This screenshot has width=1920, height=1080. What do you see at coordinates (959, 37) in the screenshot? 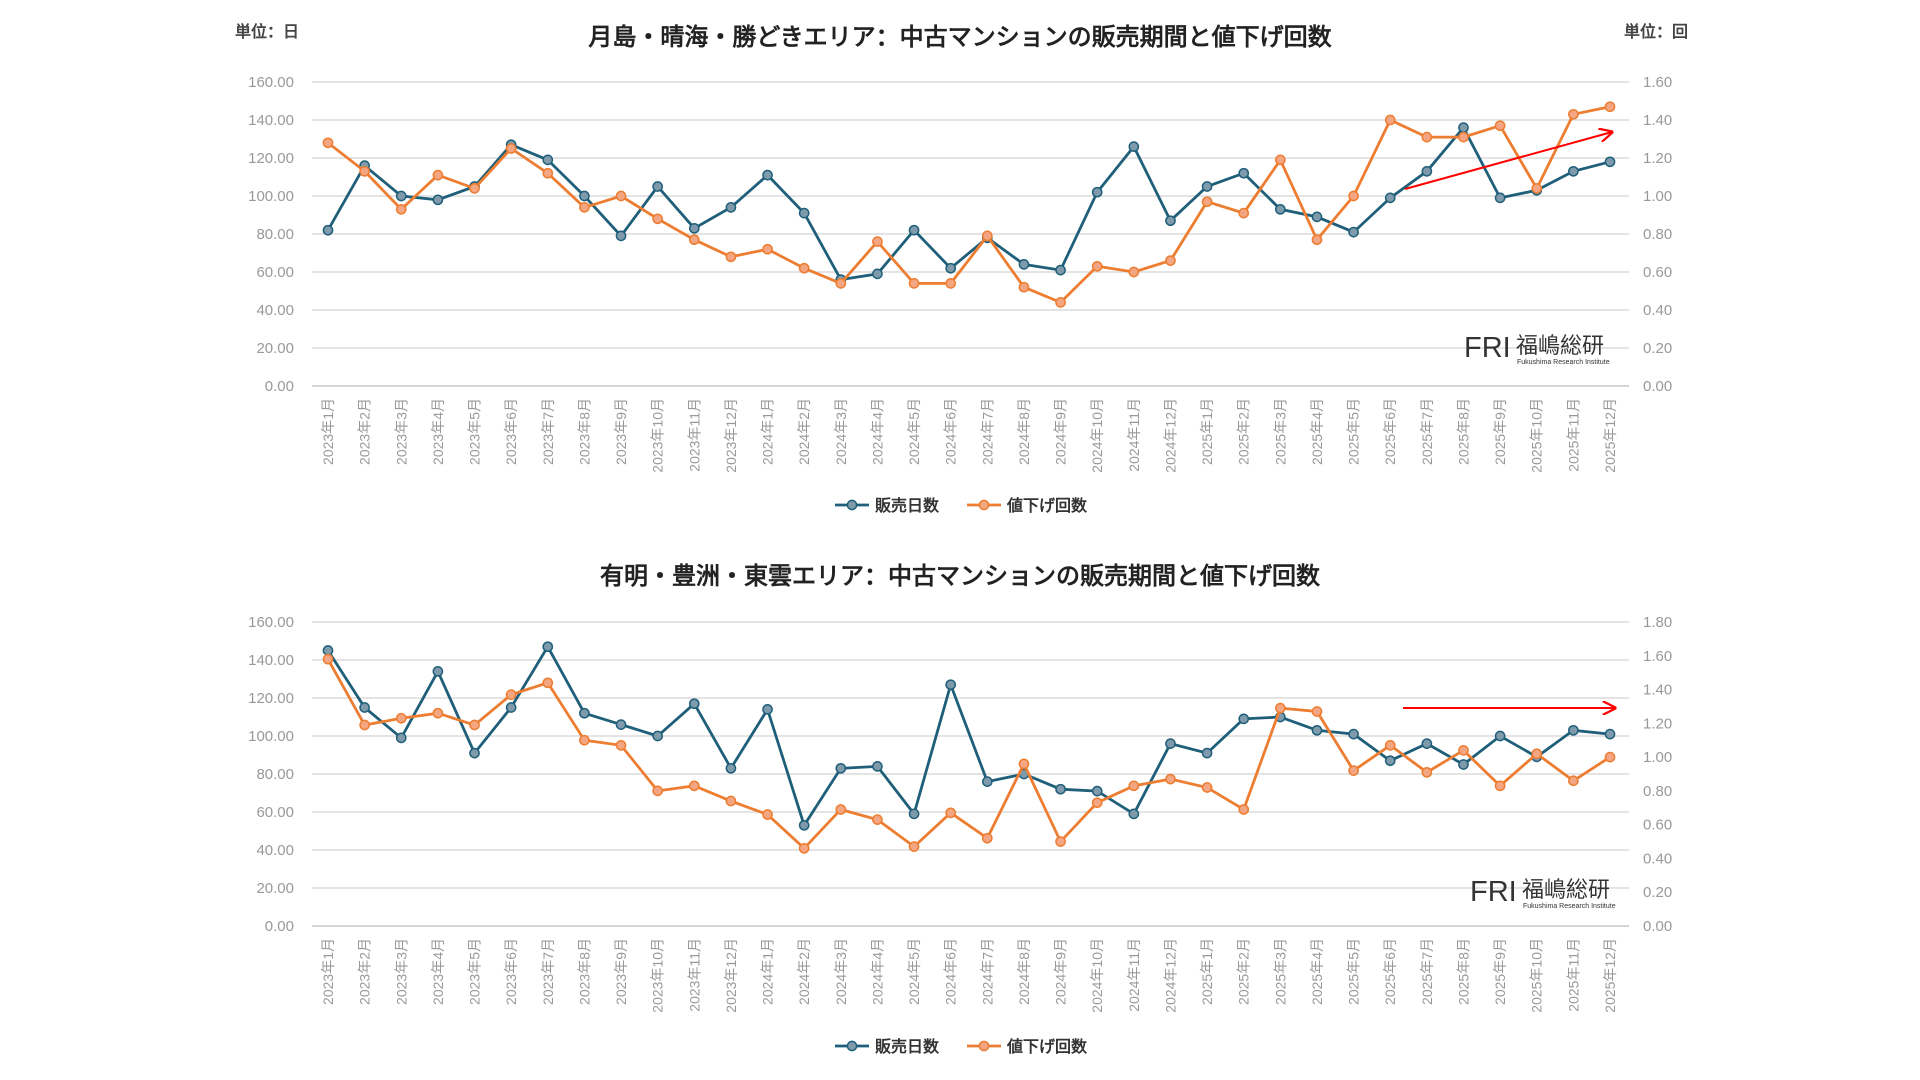
I see `chart-title: 月島・晴海・勝どきエリア：中古マンションの販売期間と値下げ回数` at bounding box center [959, 37].